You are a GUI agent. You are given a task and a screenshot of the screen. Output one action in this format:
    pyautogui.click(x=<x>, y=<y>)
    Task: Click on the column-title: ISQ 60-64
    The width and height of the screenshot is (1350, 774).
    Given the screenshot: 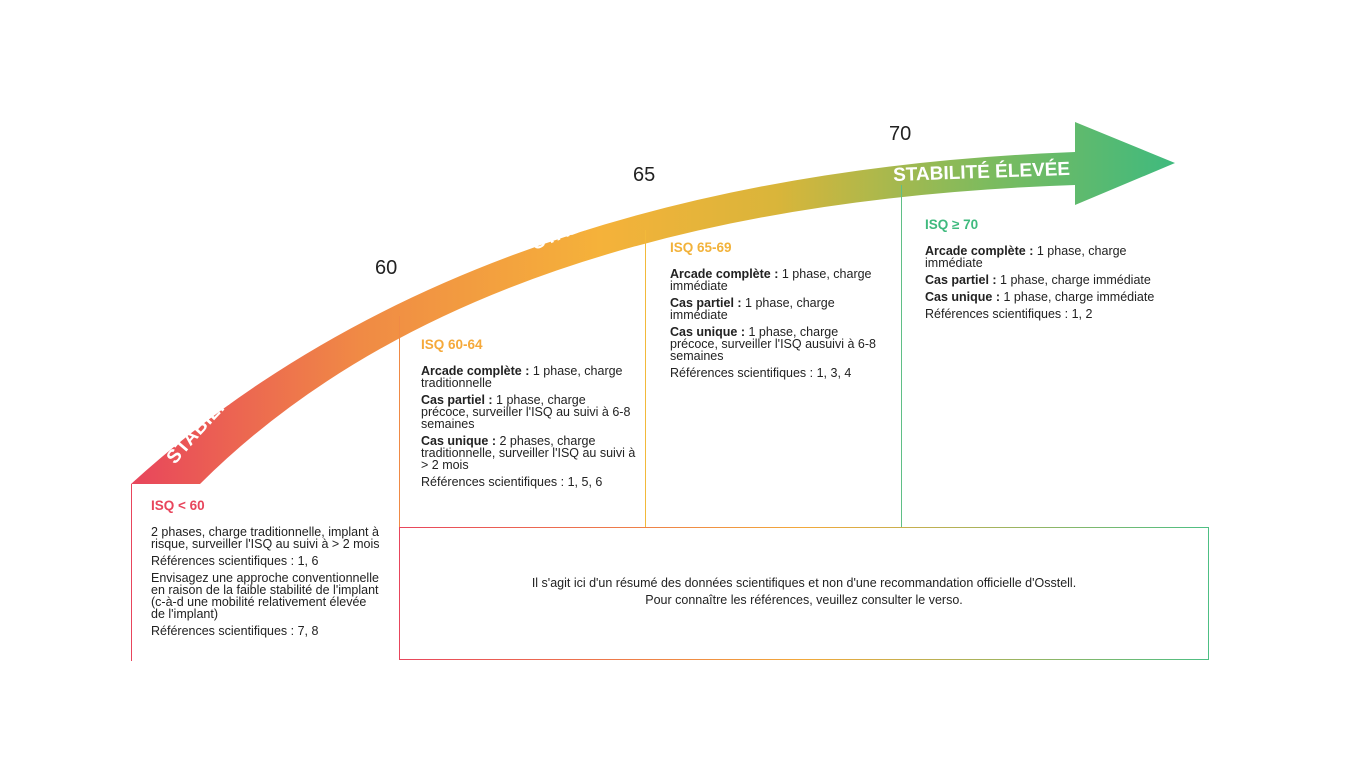 What is the action you would take?
    pyautogui.click(x=452, y=344)
    